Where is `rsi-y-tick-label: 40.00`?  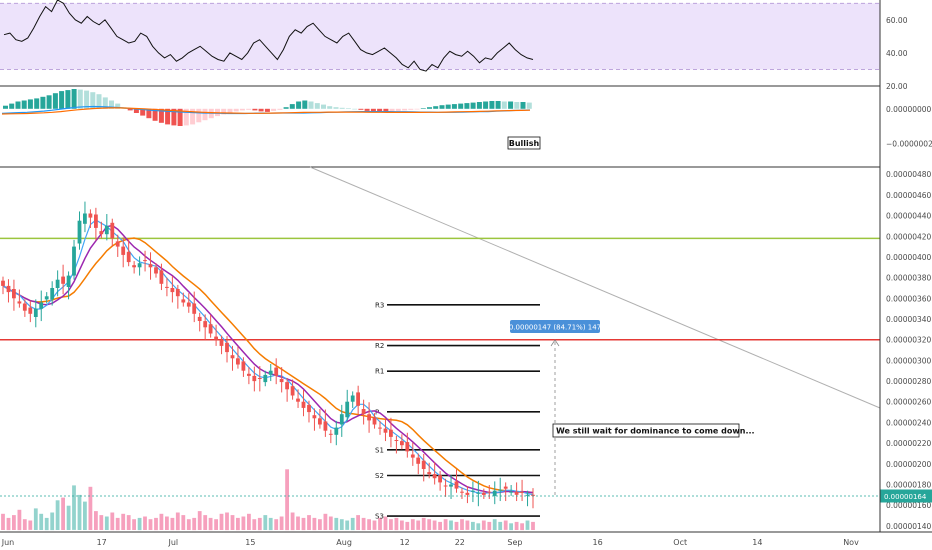
rsi-y-tick-label: 40.00 is located at coordinates (897, 53).